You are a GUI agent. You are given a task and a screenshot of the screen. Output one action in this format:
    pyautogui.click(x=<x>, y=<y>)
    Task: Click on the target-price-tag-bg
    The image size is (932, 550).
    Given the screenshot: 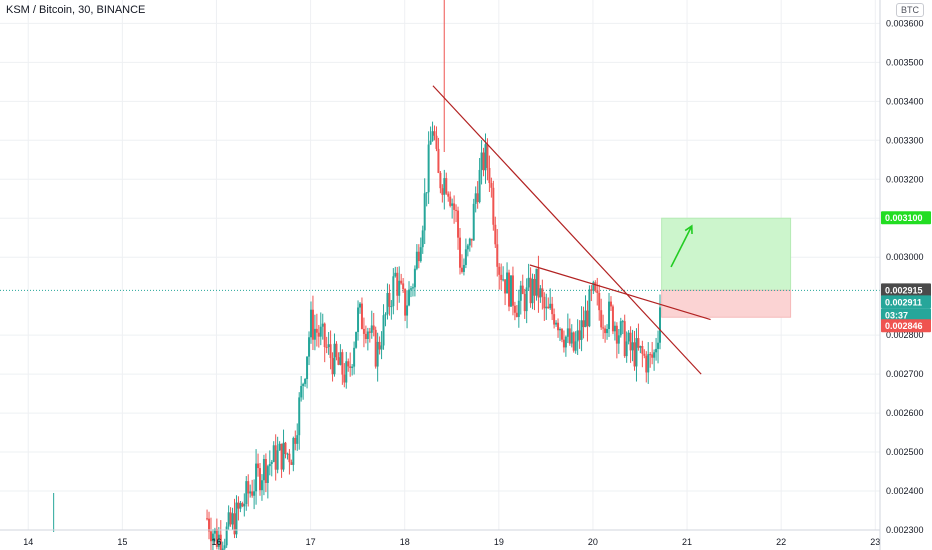 What is the action you would take?
    pyautogui.click(x=906, y=218)
    